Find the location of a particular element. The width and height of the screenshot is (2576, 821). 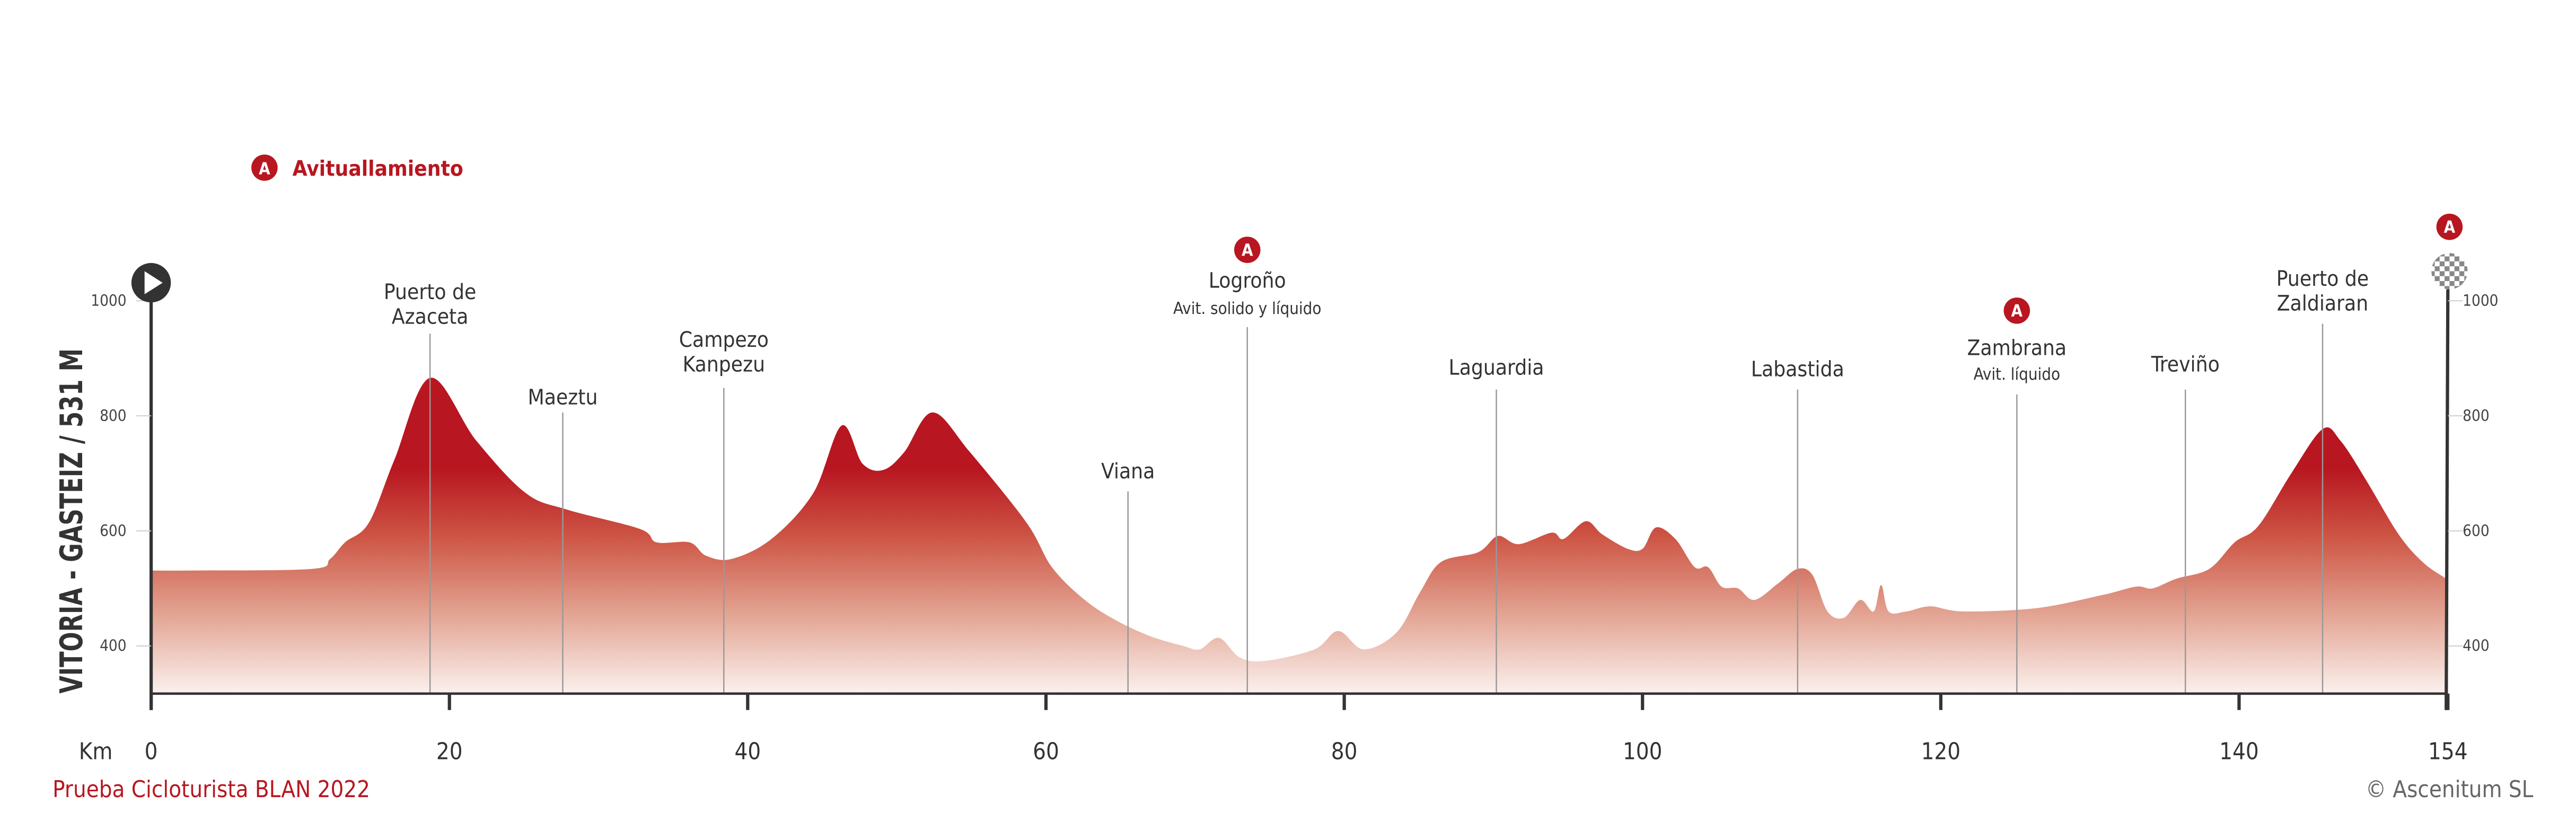

landmark-label: Maeztu is located at coordinates (563, 397).